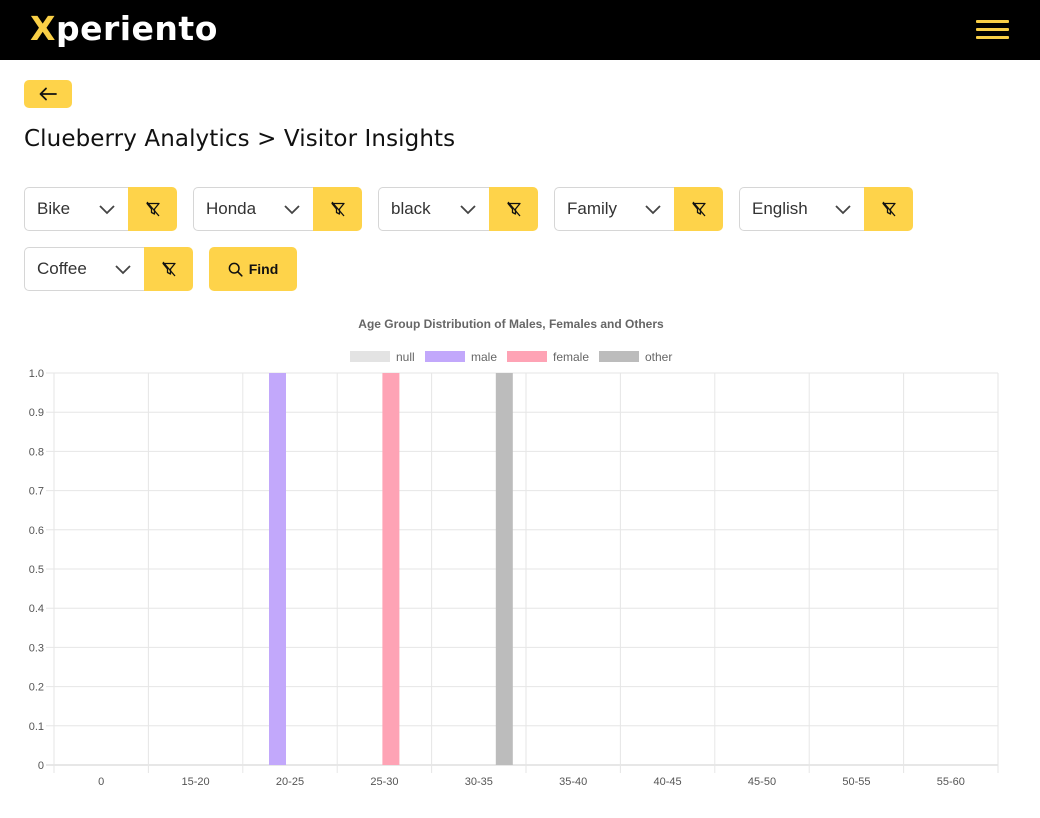 The width and height of the screenshot is (1040, 818). I want to click on filter-interest: Coffee, so click(108, 269).